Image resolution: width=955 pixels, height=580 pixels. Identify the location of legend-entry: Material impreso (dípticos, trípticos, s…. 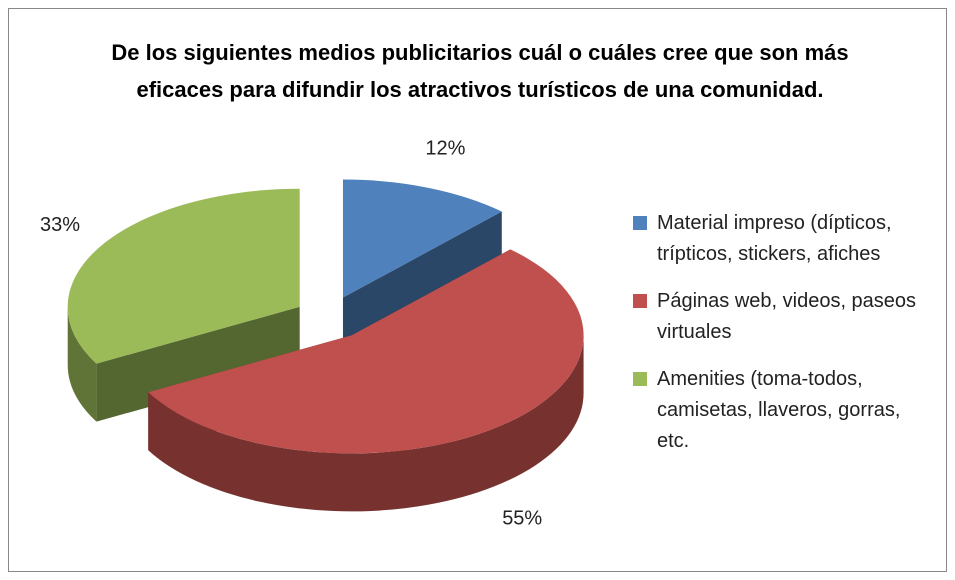
(780, 239).